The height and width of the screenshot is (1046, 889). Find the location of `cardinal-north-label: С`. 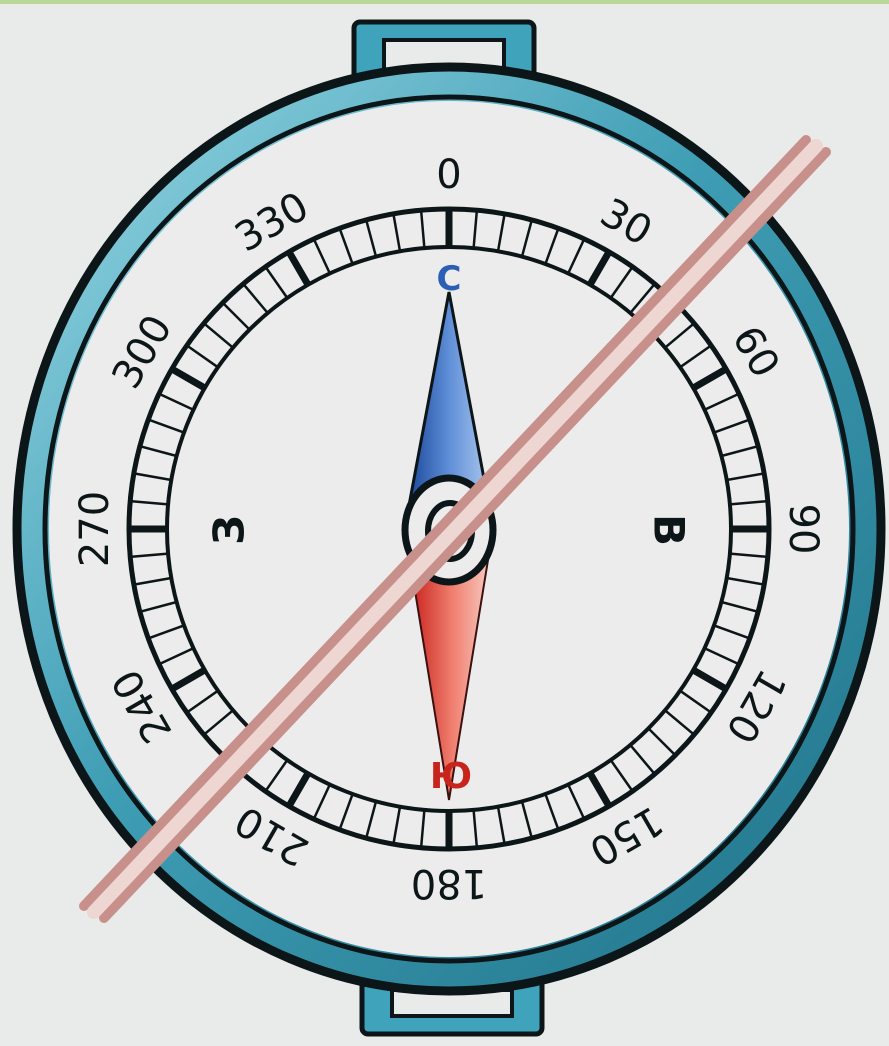

cardinal-north-label: С is located at coordinates (449, 279).